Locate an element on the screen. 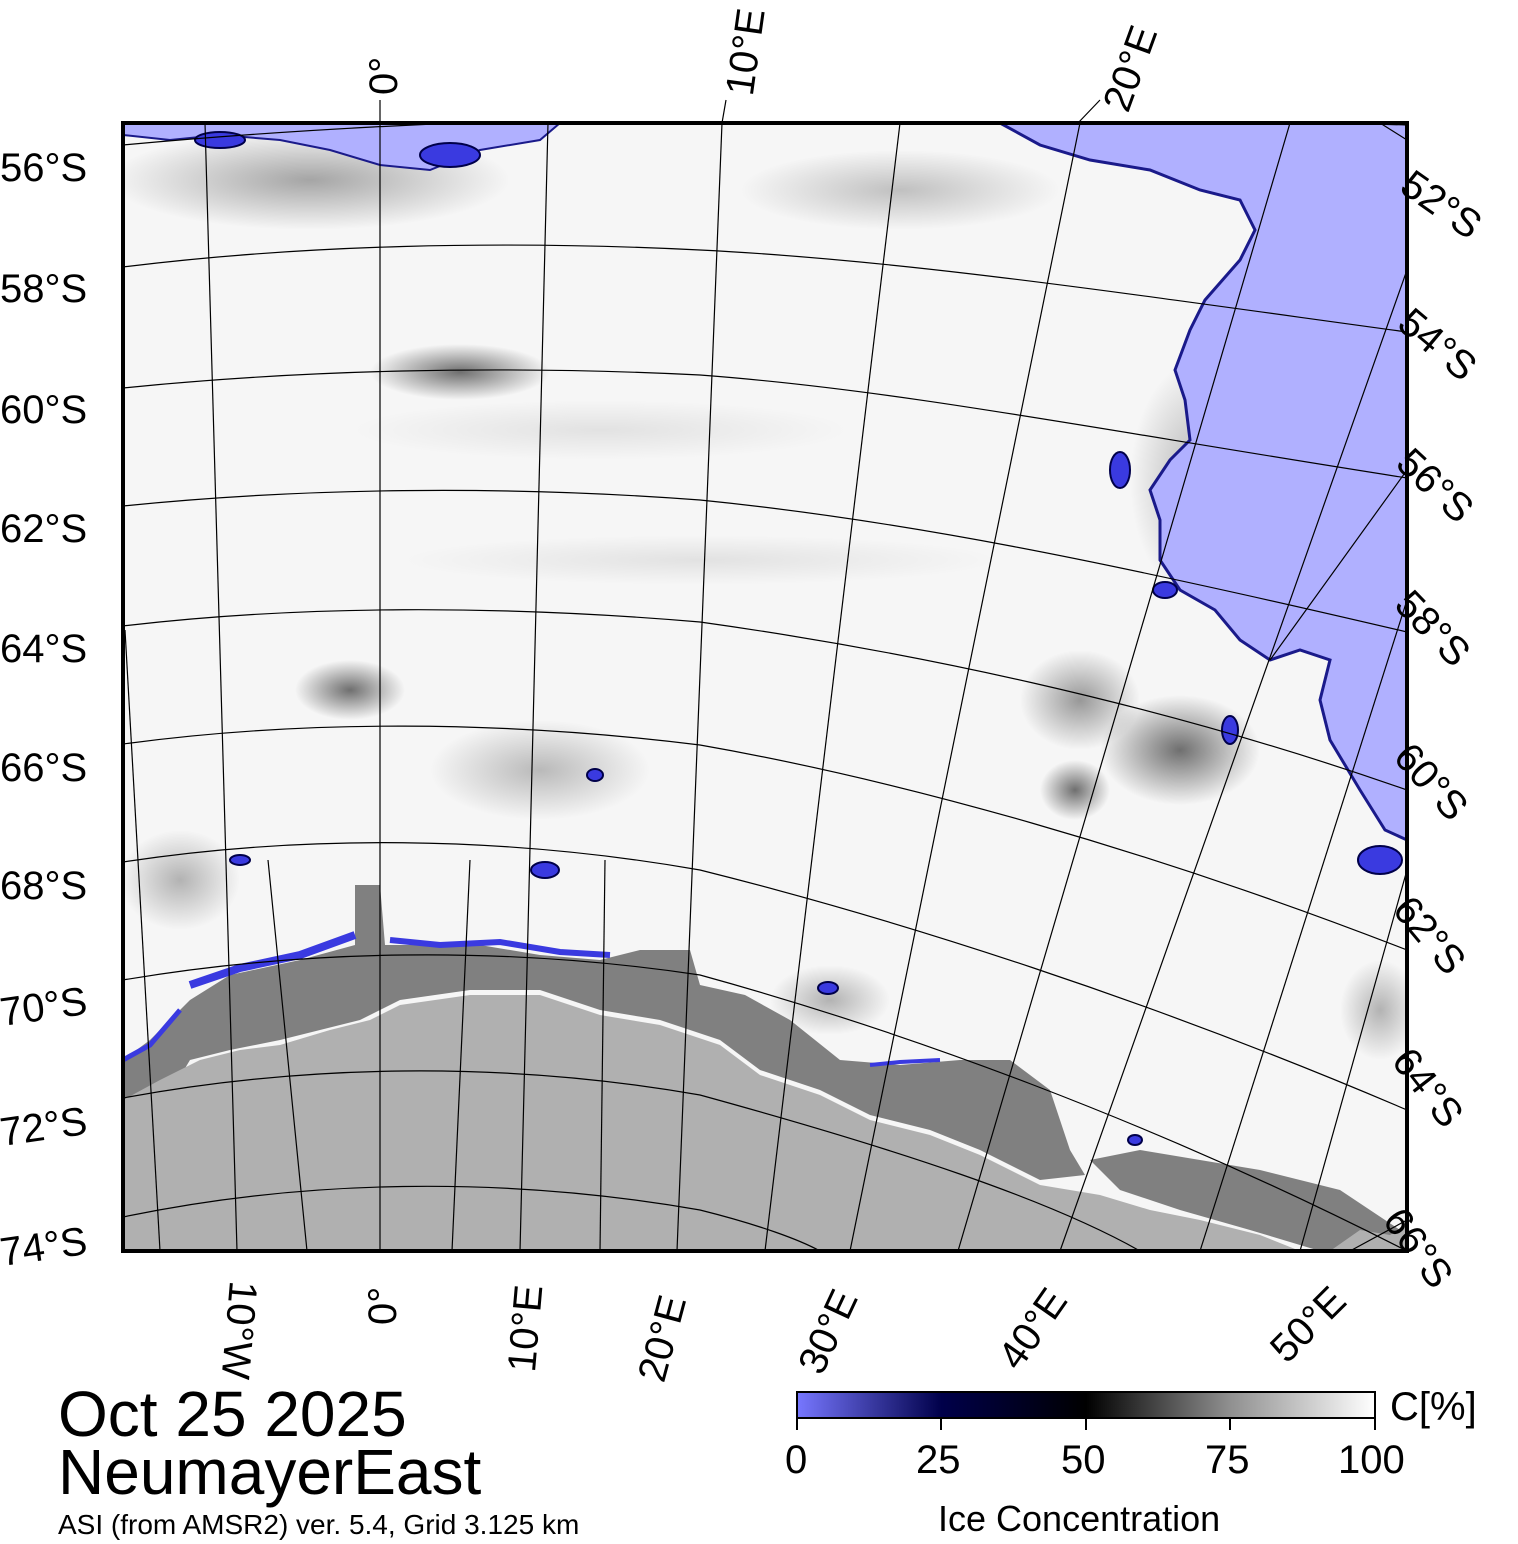 Image resolution: width=1518 pixels, height=1544 pixels. meridian-40E is located at coordinates (1233, 760).